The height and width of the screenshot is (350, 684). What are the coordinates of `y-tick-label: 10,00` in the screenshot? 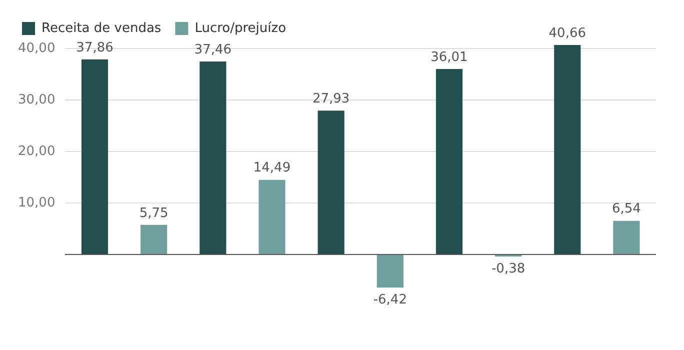 It's located at (37, 202).